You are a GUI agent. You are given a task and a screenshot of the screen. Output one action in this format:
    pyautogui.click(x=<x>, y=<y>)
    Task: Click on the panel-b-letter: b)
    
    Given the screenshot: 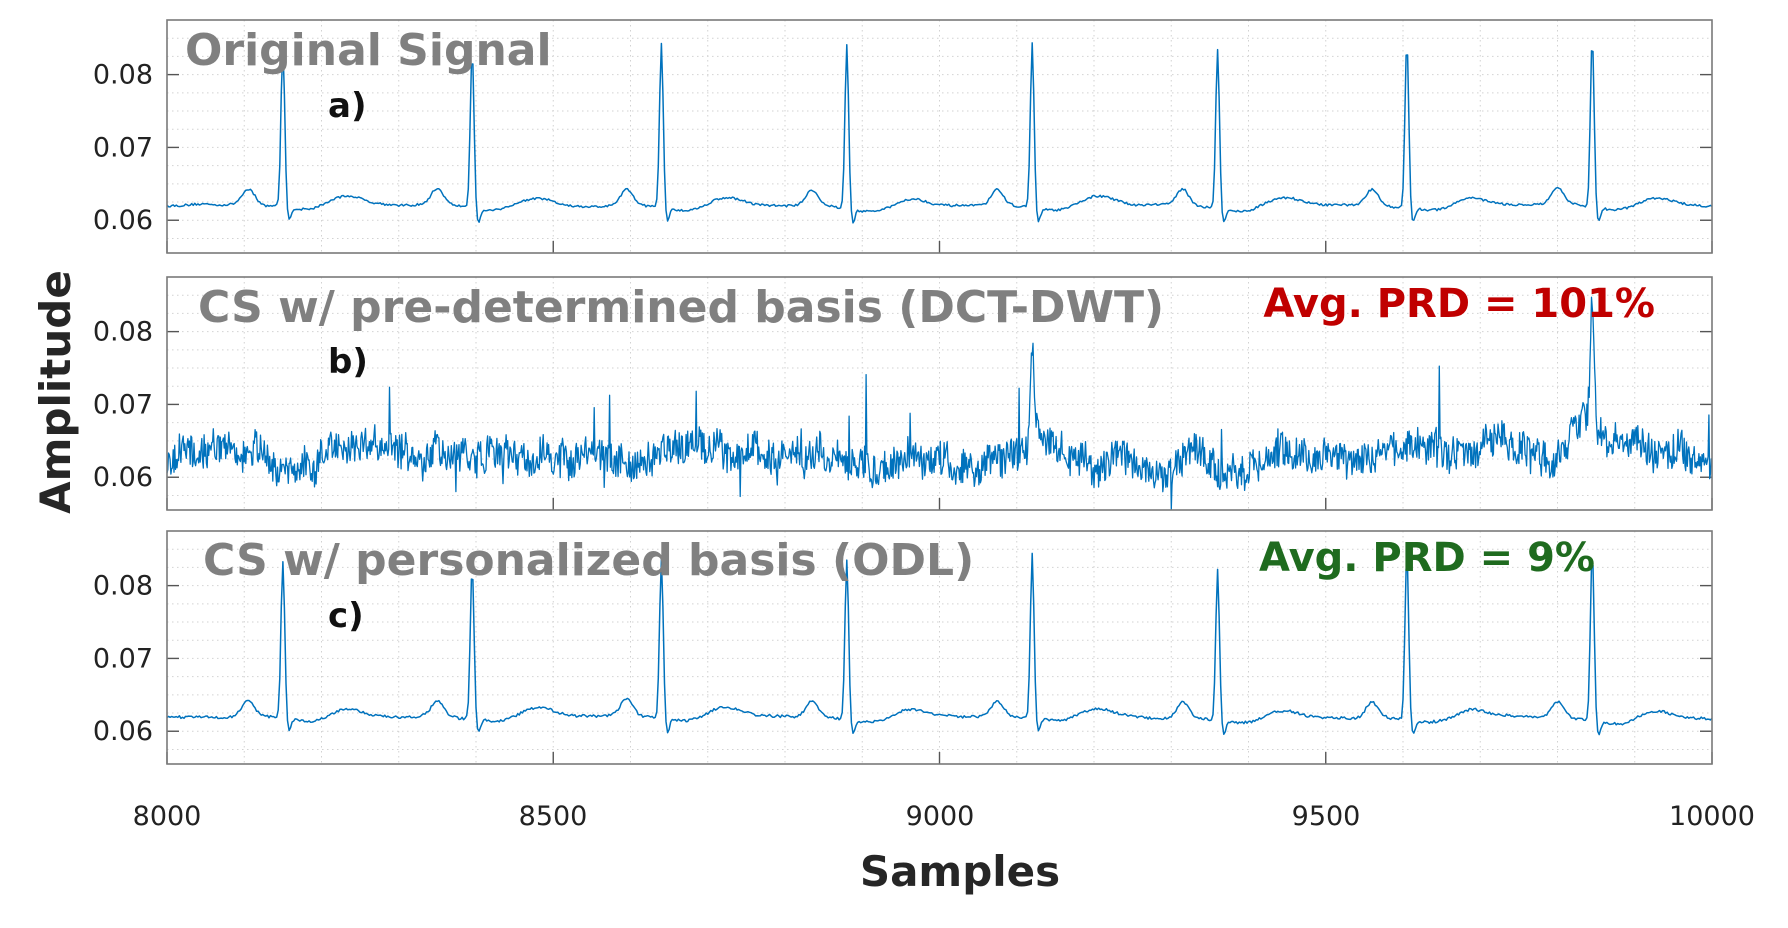 What is the action you would take?
    pyautogui.click(x=348, y=362)
    